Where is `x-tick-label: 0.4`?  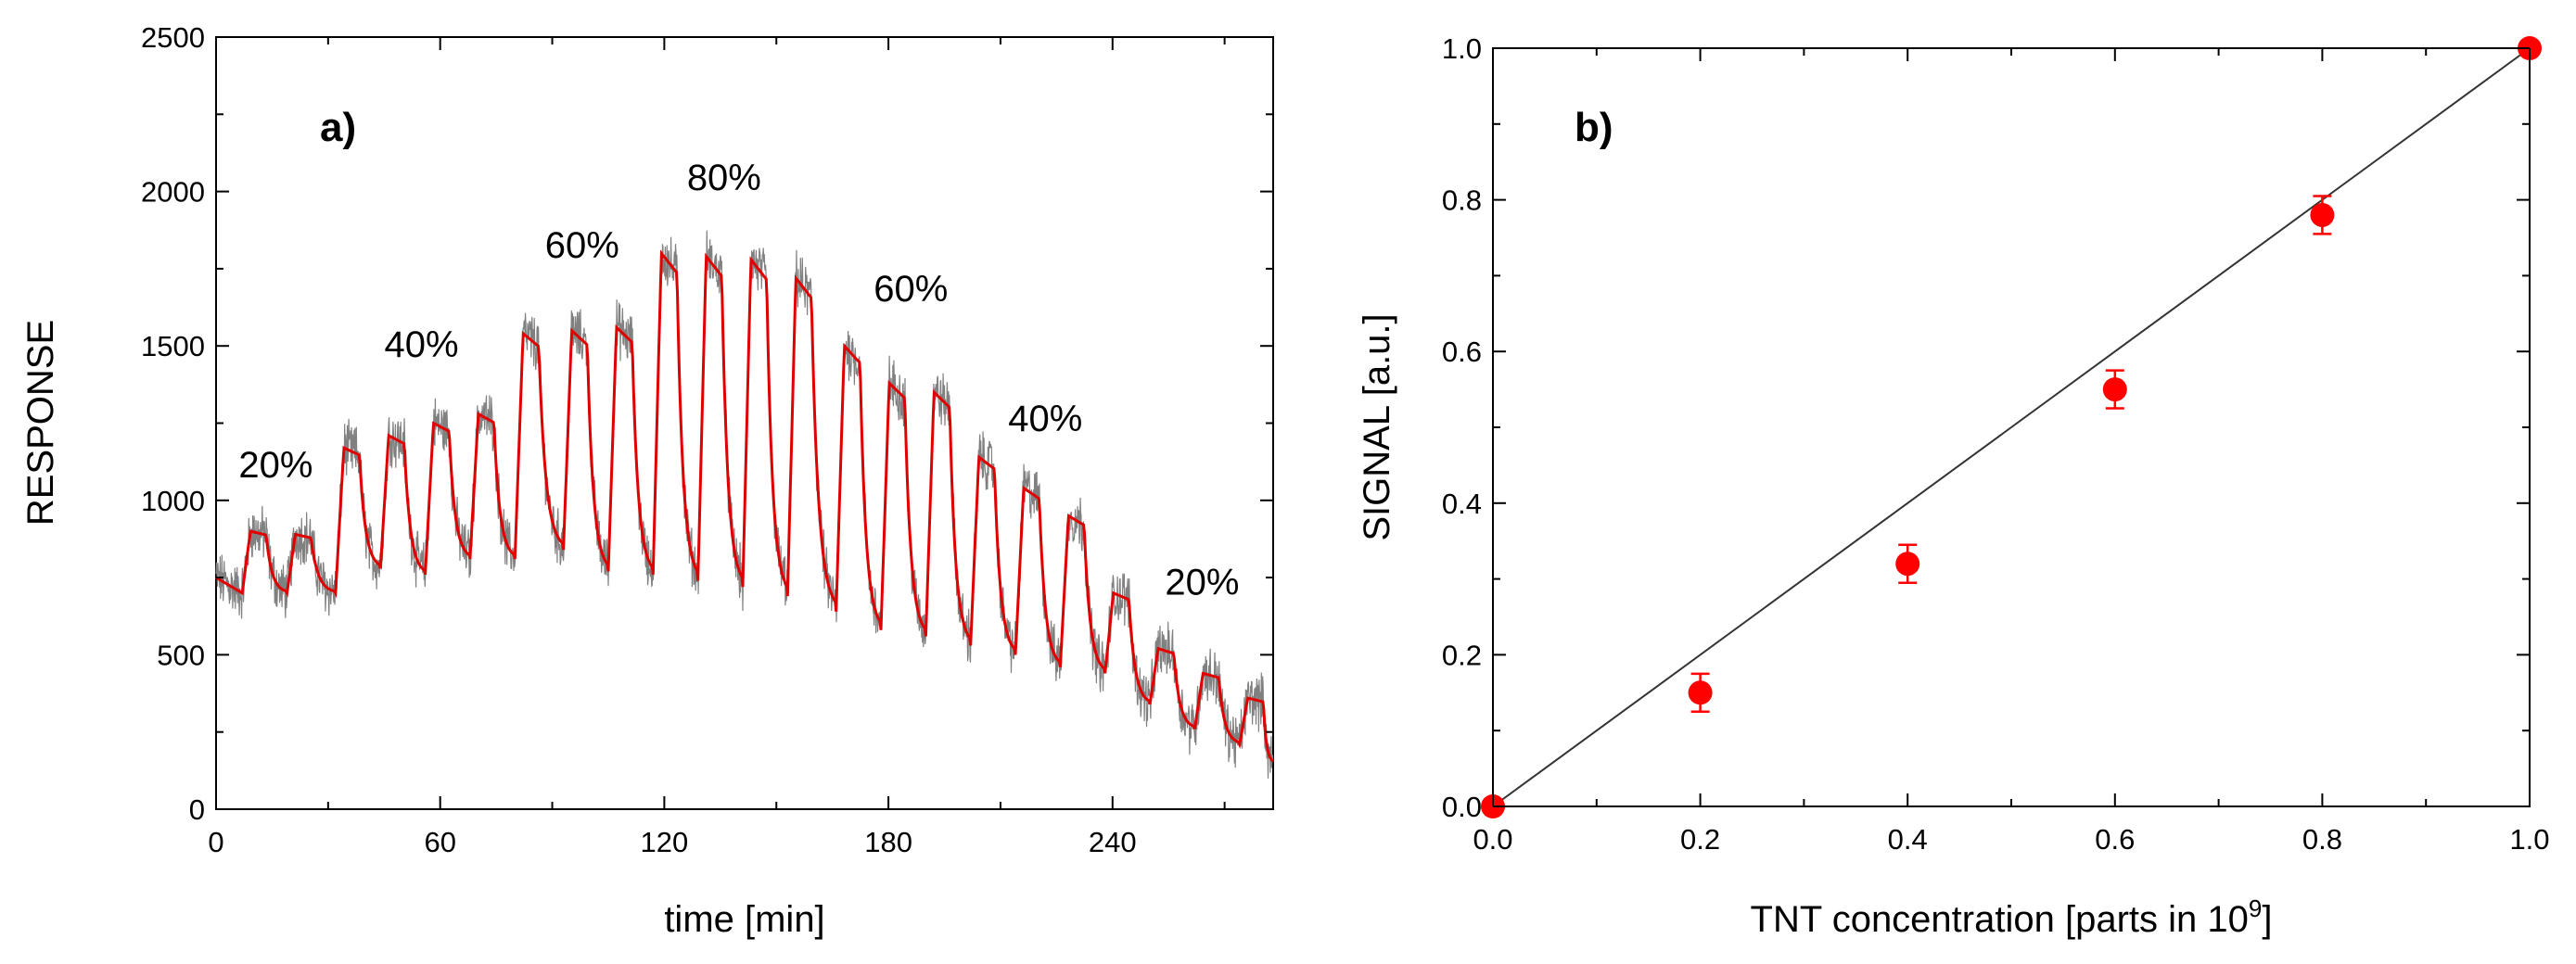 x-tick-label: 0.4 is located at coordinates (1908, 839).